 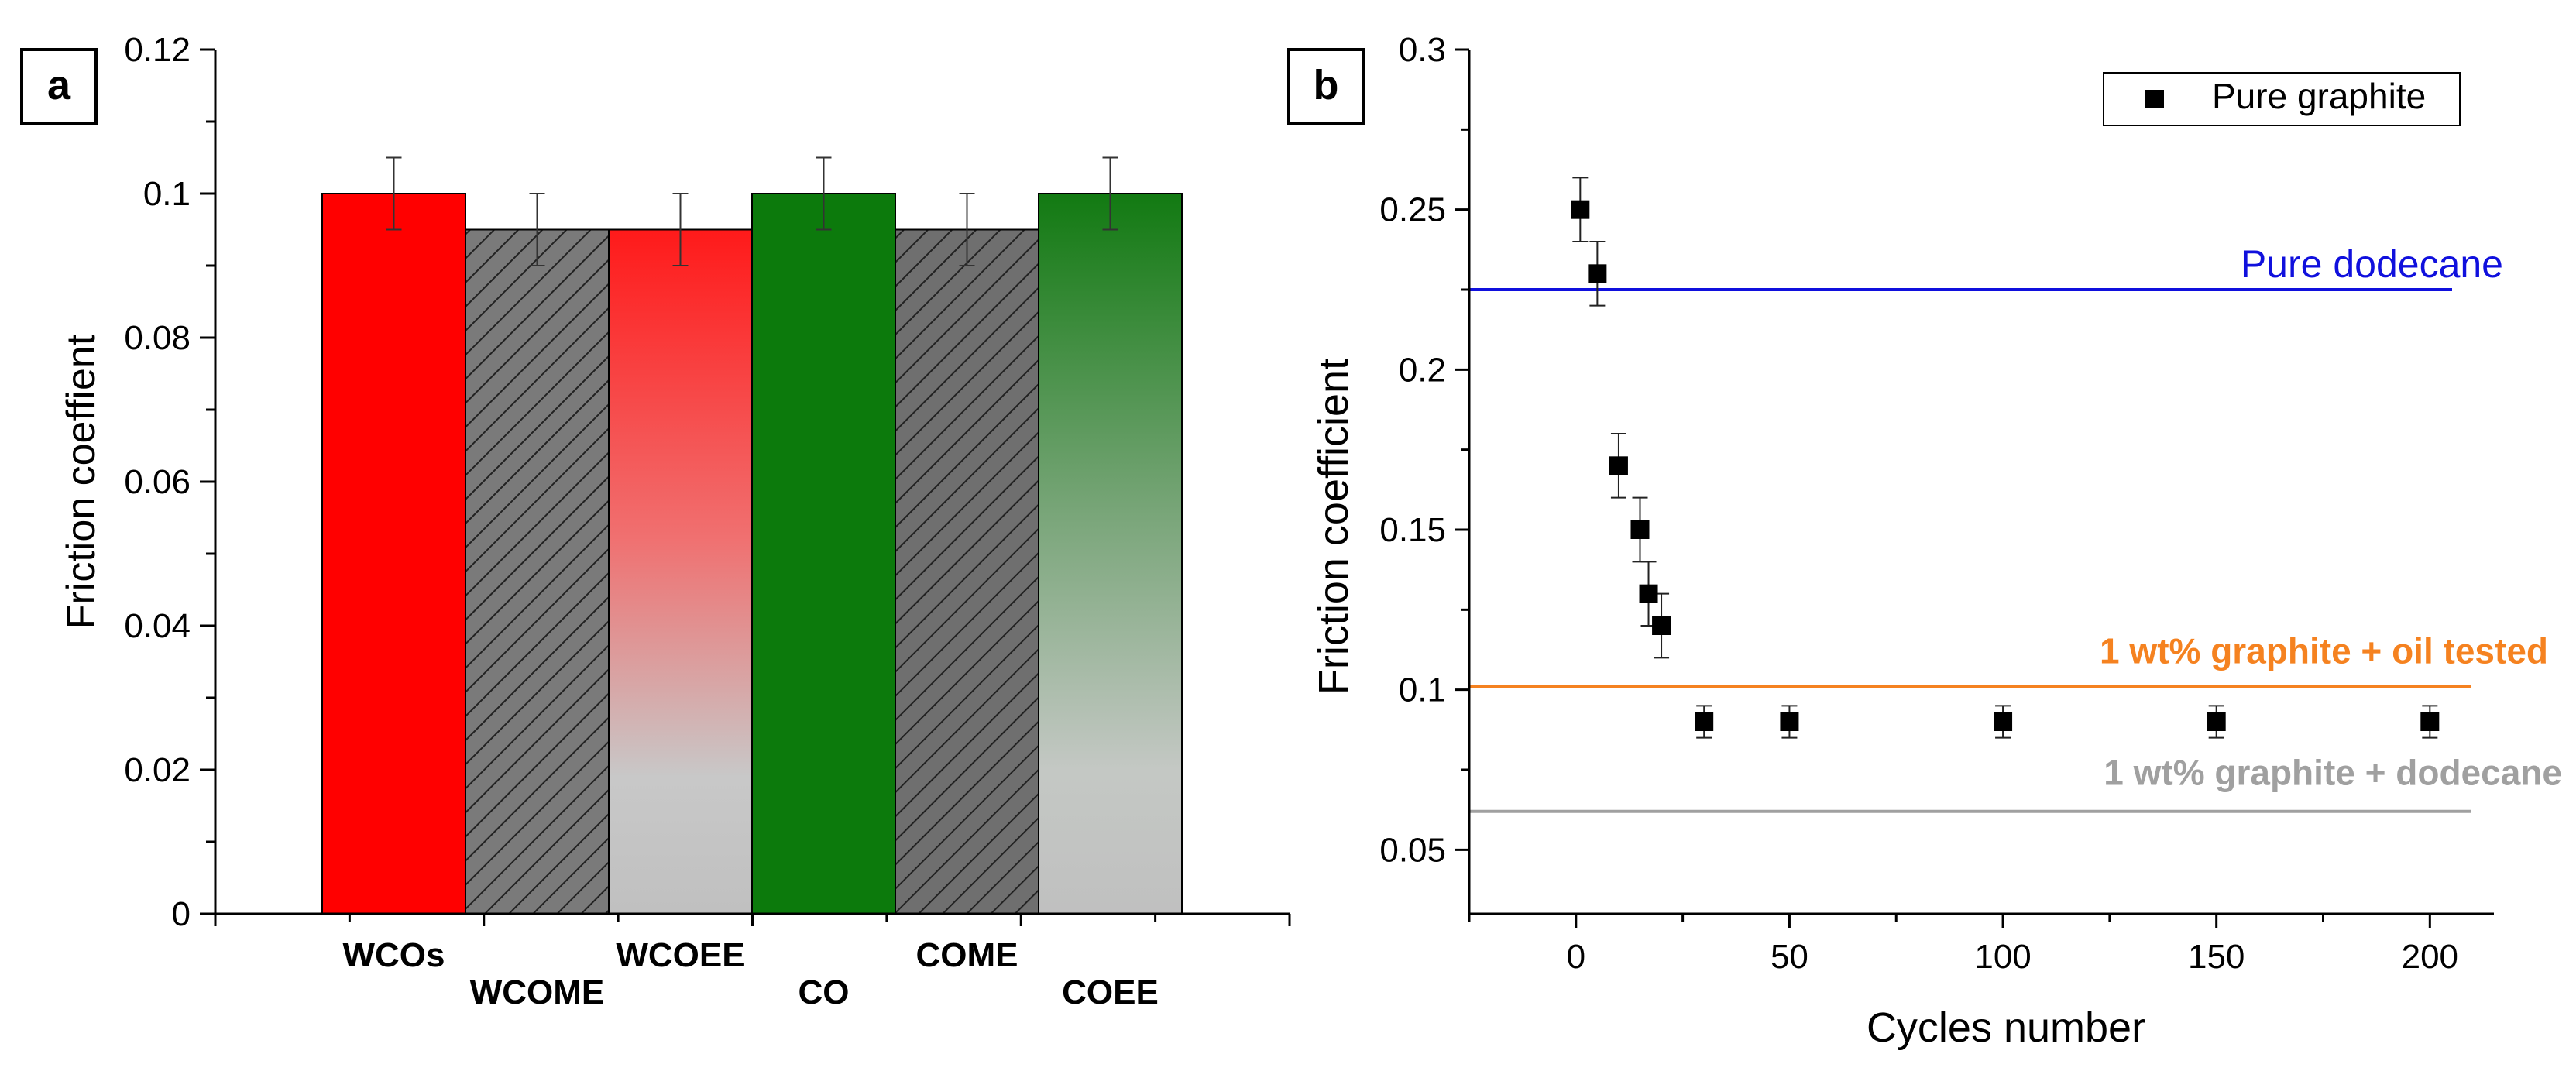 I want to click on category-label-coee: COEE, so click(x=1110, y=992).